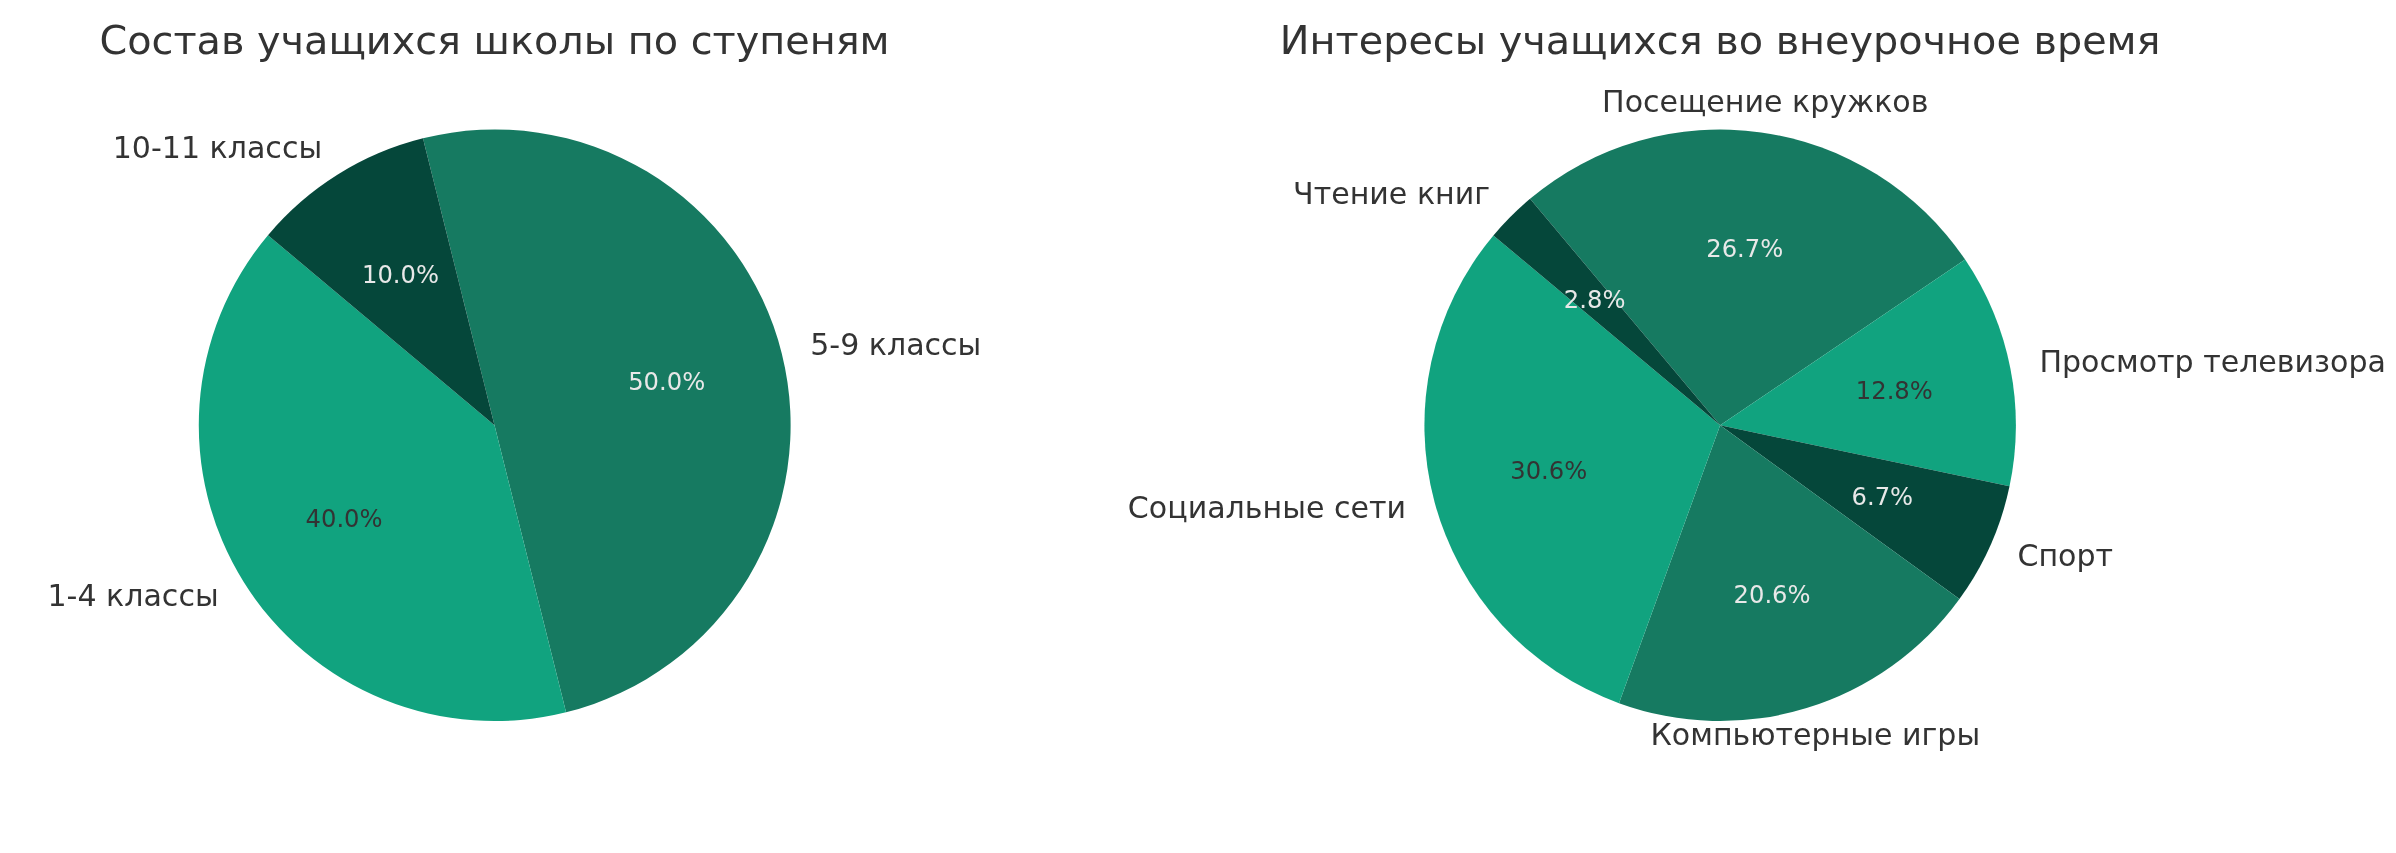 The height and width of the screenshot is (853, 2396). What do you see at coordinates (217, 148) in the screenshot?
I see `slice-label: 10-11 классы` at bounding box center [217, 148].